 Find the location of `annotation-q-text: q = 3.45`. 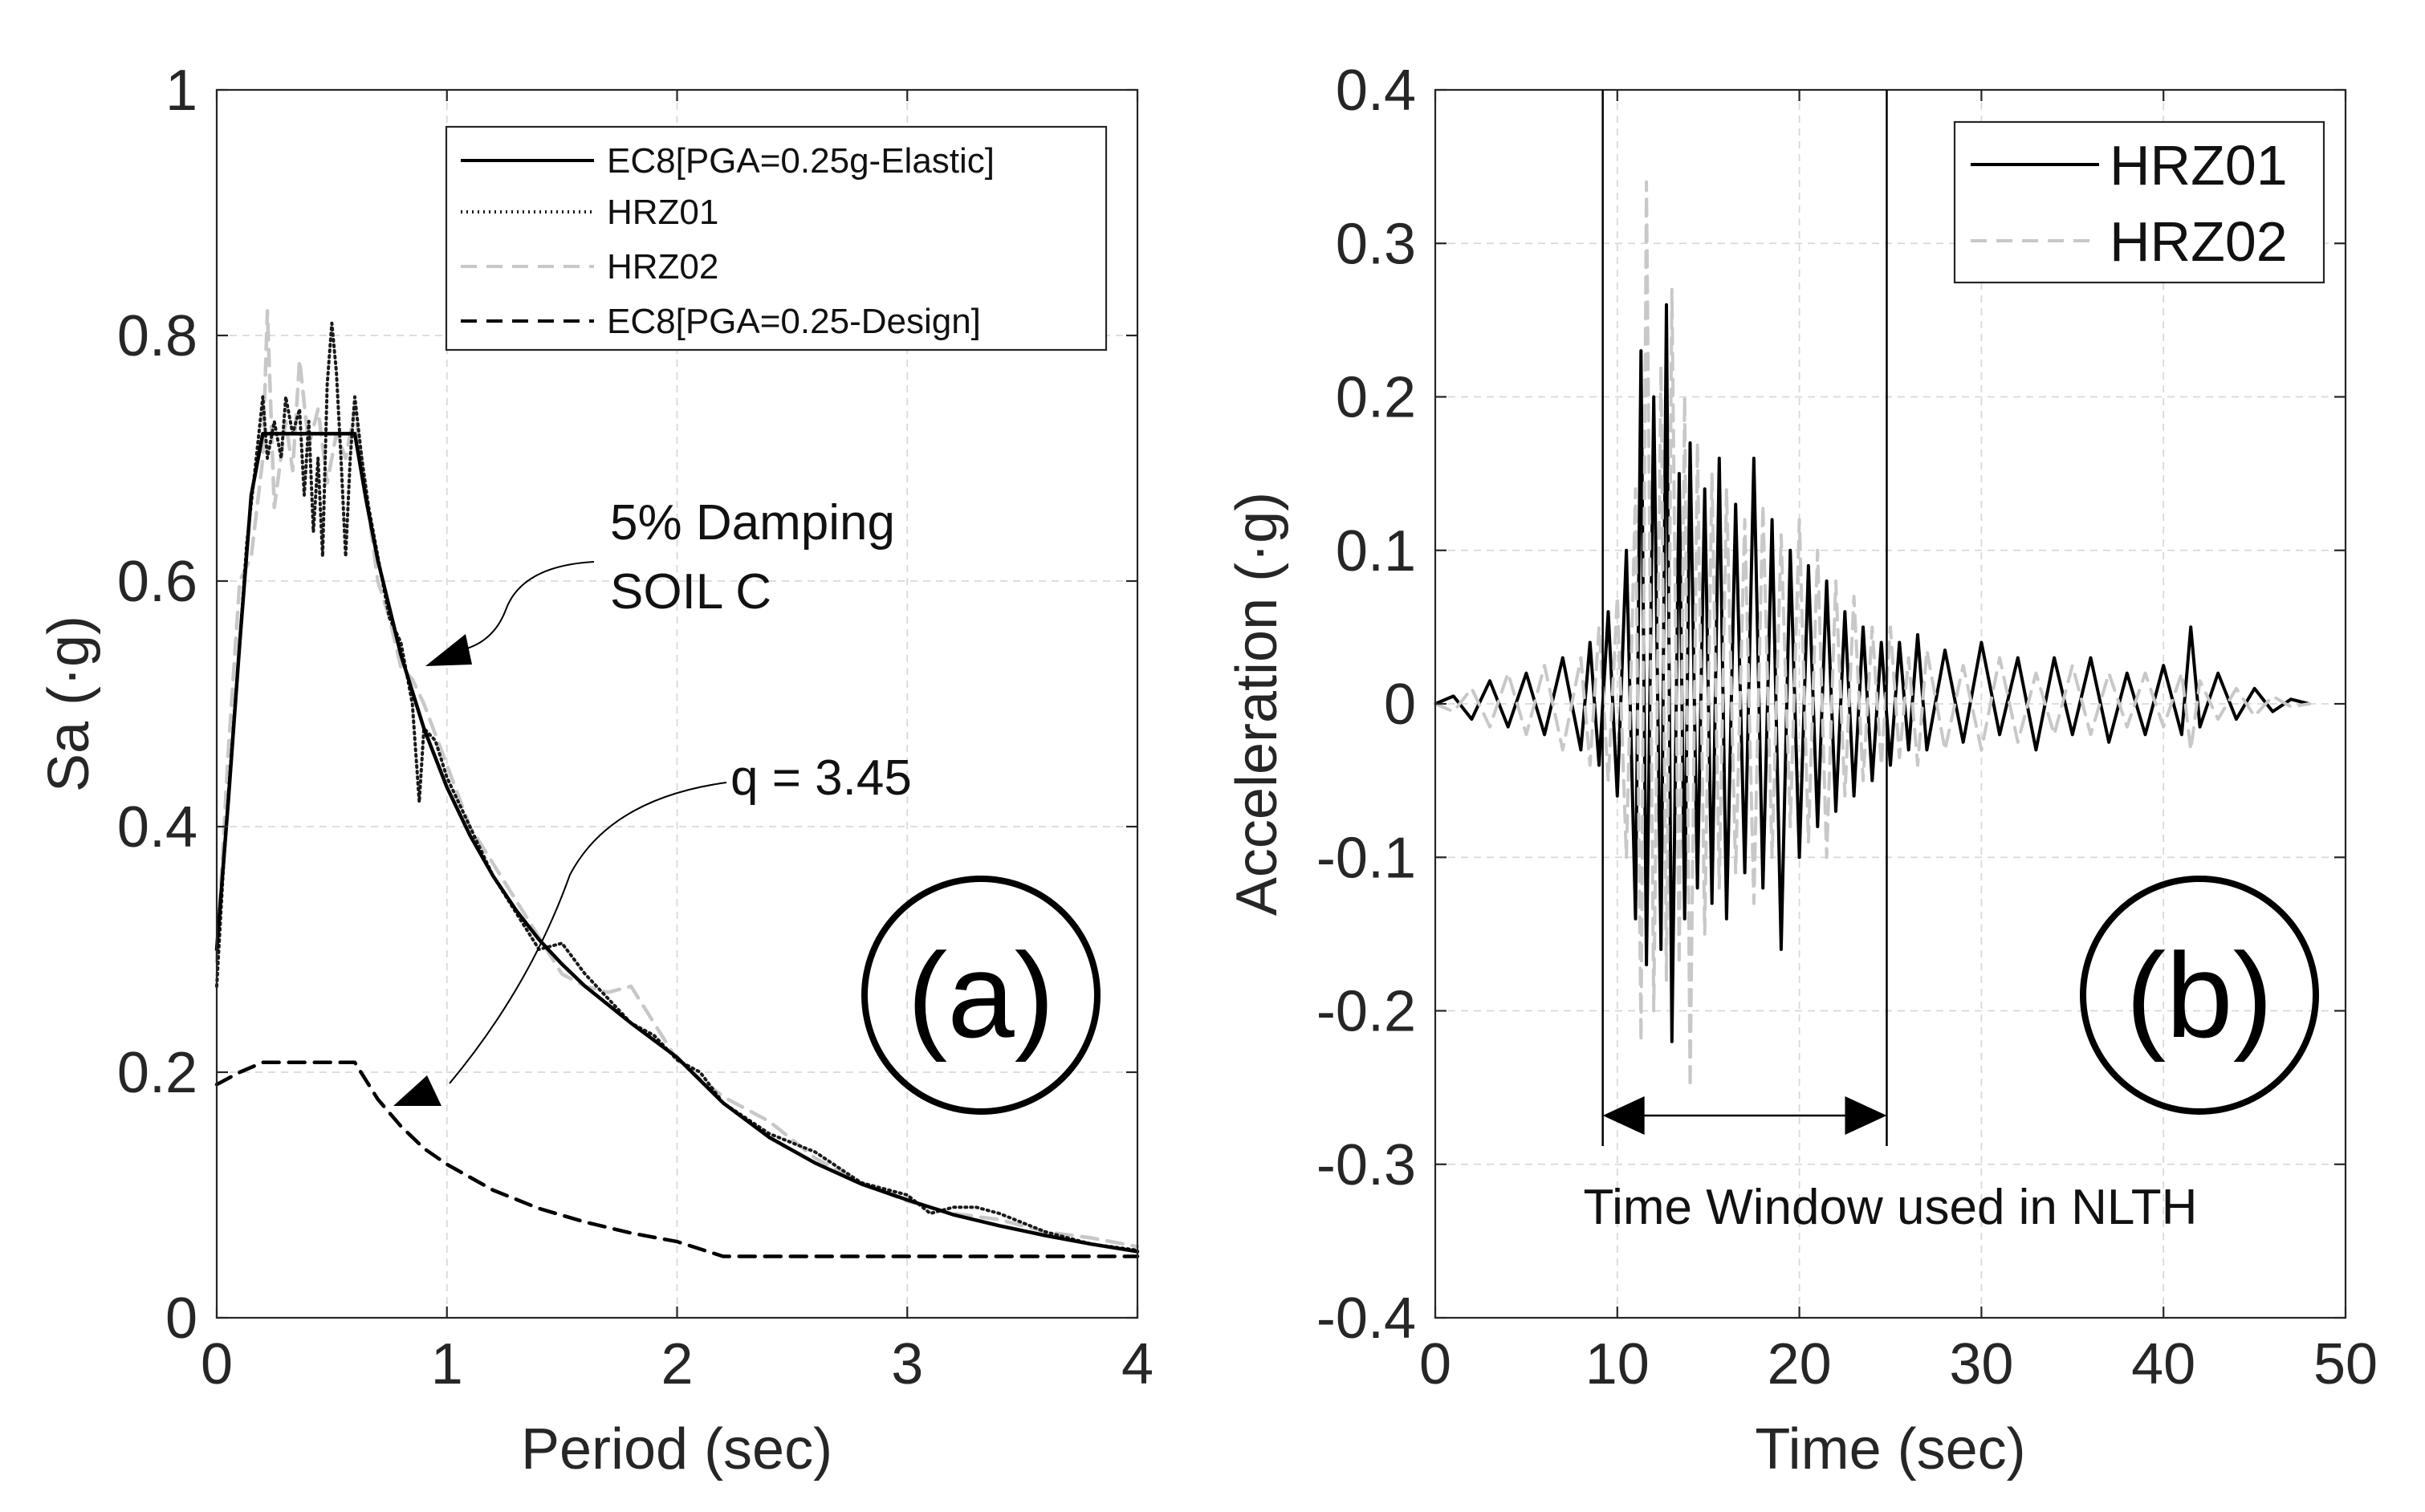

annotation-q-text: q = 3.45 is located at coordinates (821, 778).